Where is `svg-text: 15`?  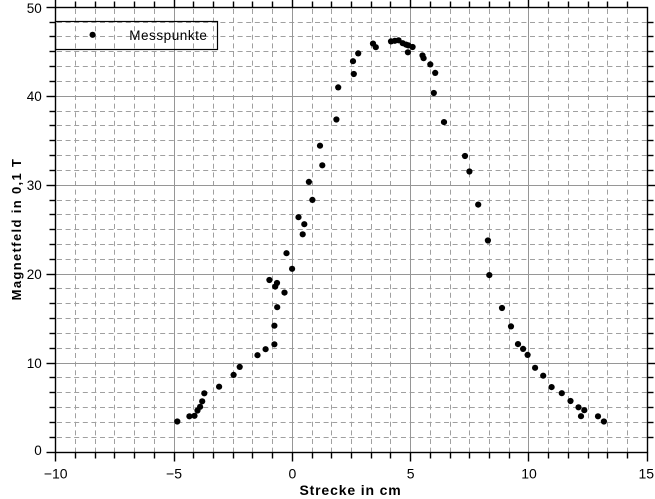
svg-text: 15 is located at coordinates (647, 474).